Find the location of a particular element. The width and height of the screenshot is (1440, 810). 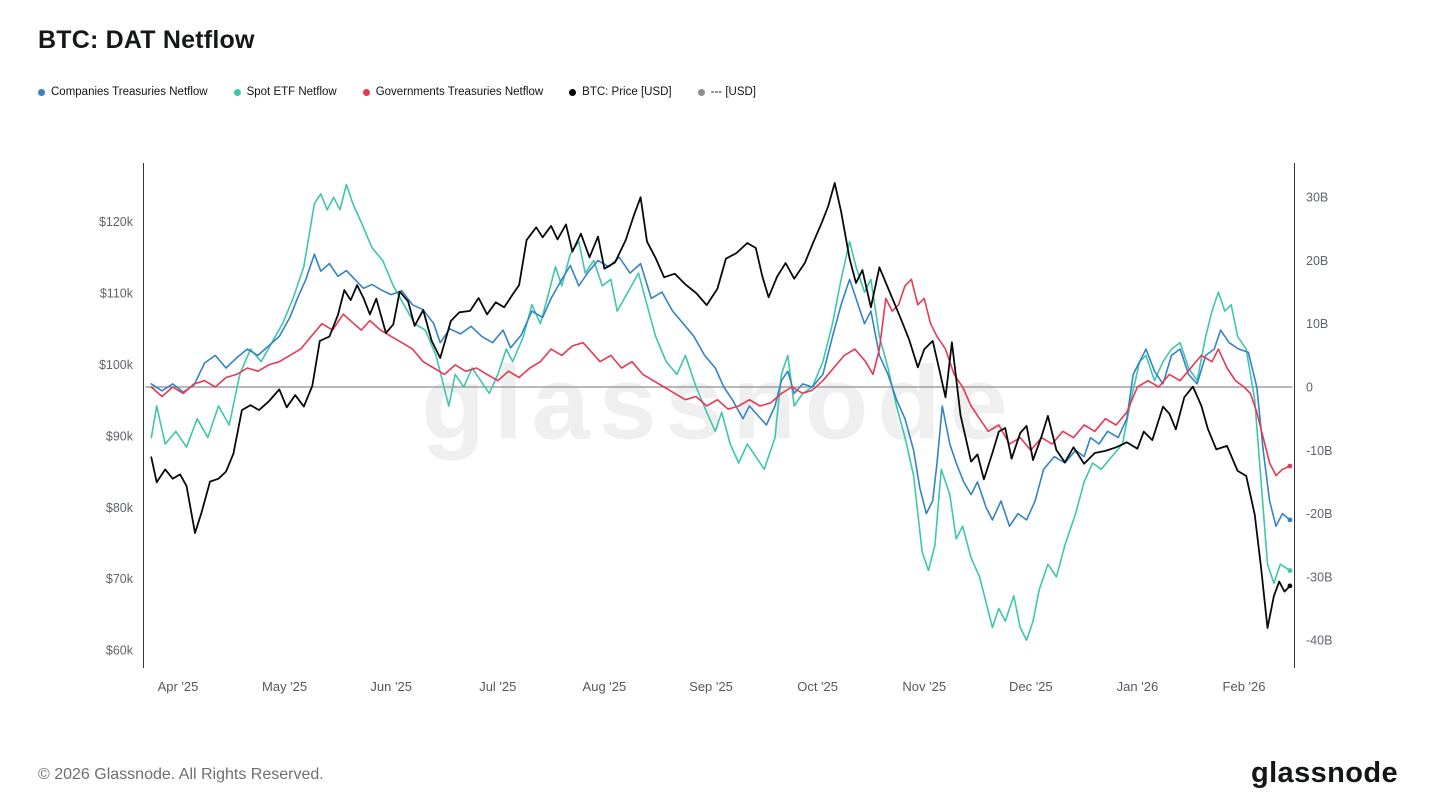

glassnode-logo: glassnode is located at coordinates (1324, 773).